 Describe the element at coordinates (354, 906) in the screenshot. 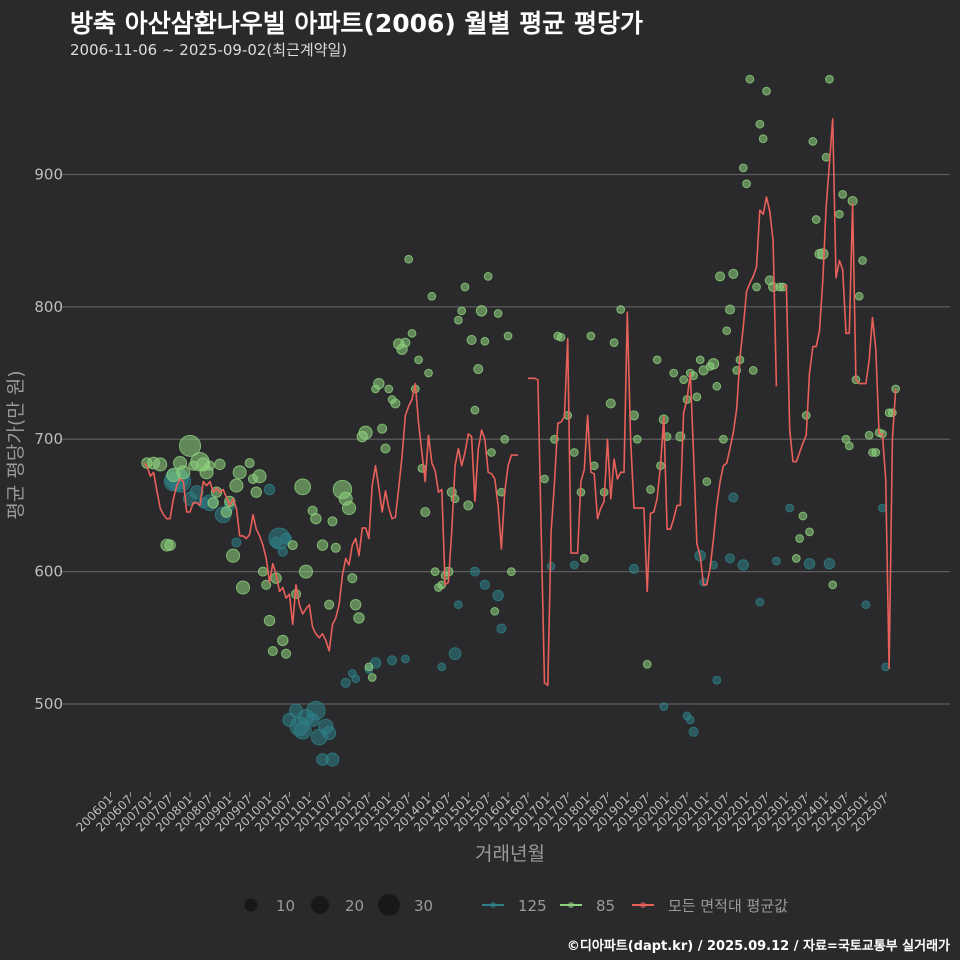

I see `legend-size-label: 20` at that location.